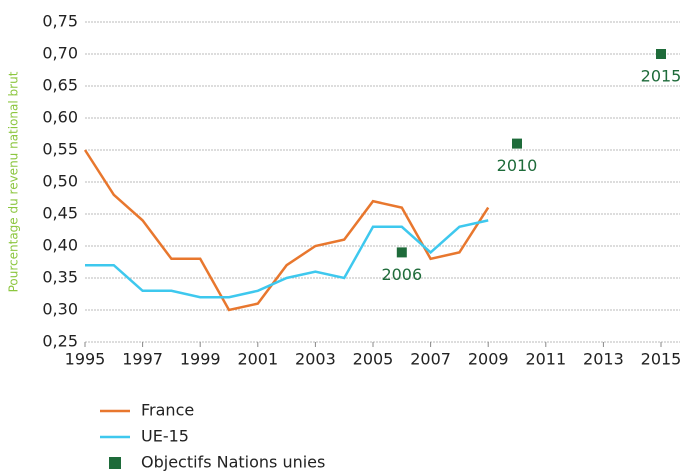 The width and height of the screenshot is (682, 476). What do you see at coordinates (142, 359) in the screenshot?
I see `x-tick-label: 1997` at bounding box center [142, 359].